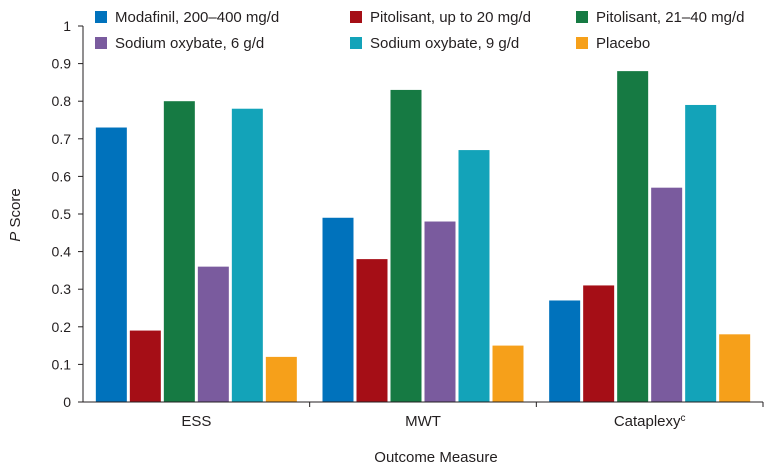 Image resolution: width=770 pixels, height=468 pixels. What do you see at coordinates (67, 402) in the screenshot?
I see `y-tick-label: 0` at bounding box center [67, 402].